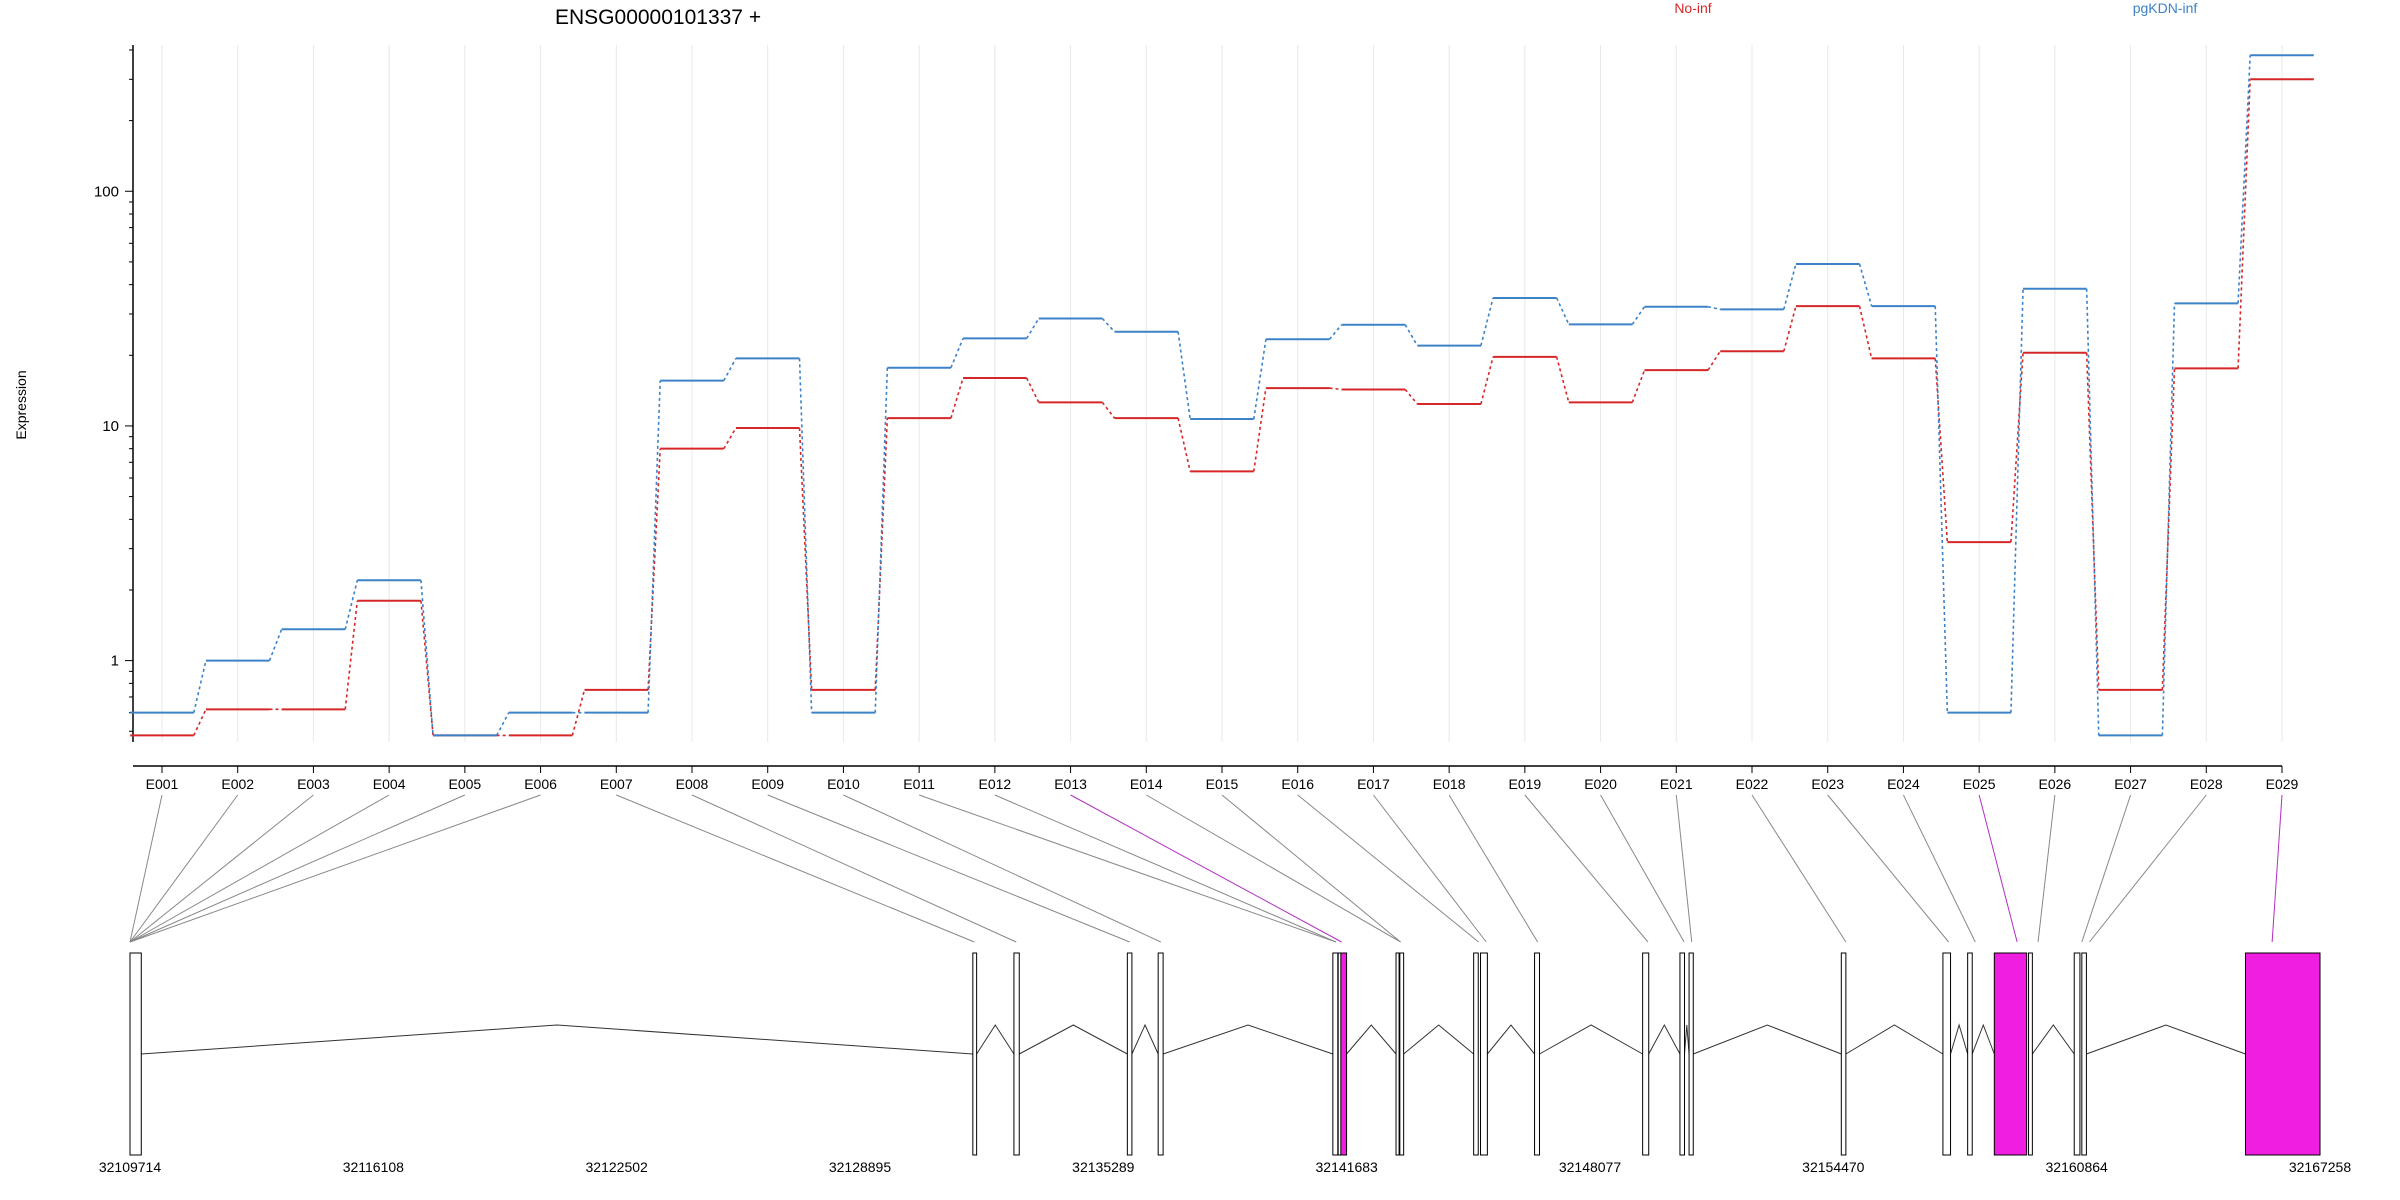 The image size is (2400, 1200). Describe the element at coordinates (146, 868) in the screenshot. I see `connector-e001` at that location.